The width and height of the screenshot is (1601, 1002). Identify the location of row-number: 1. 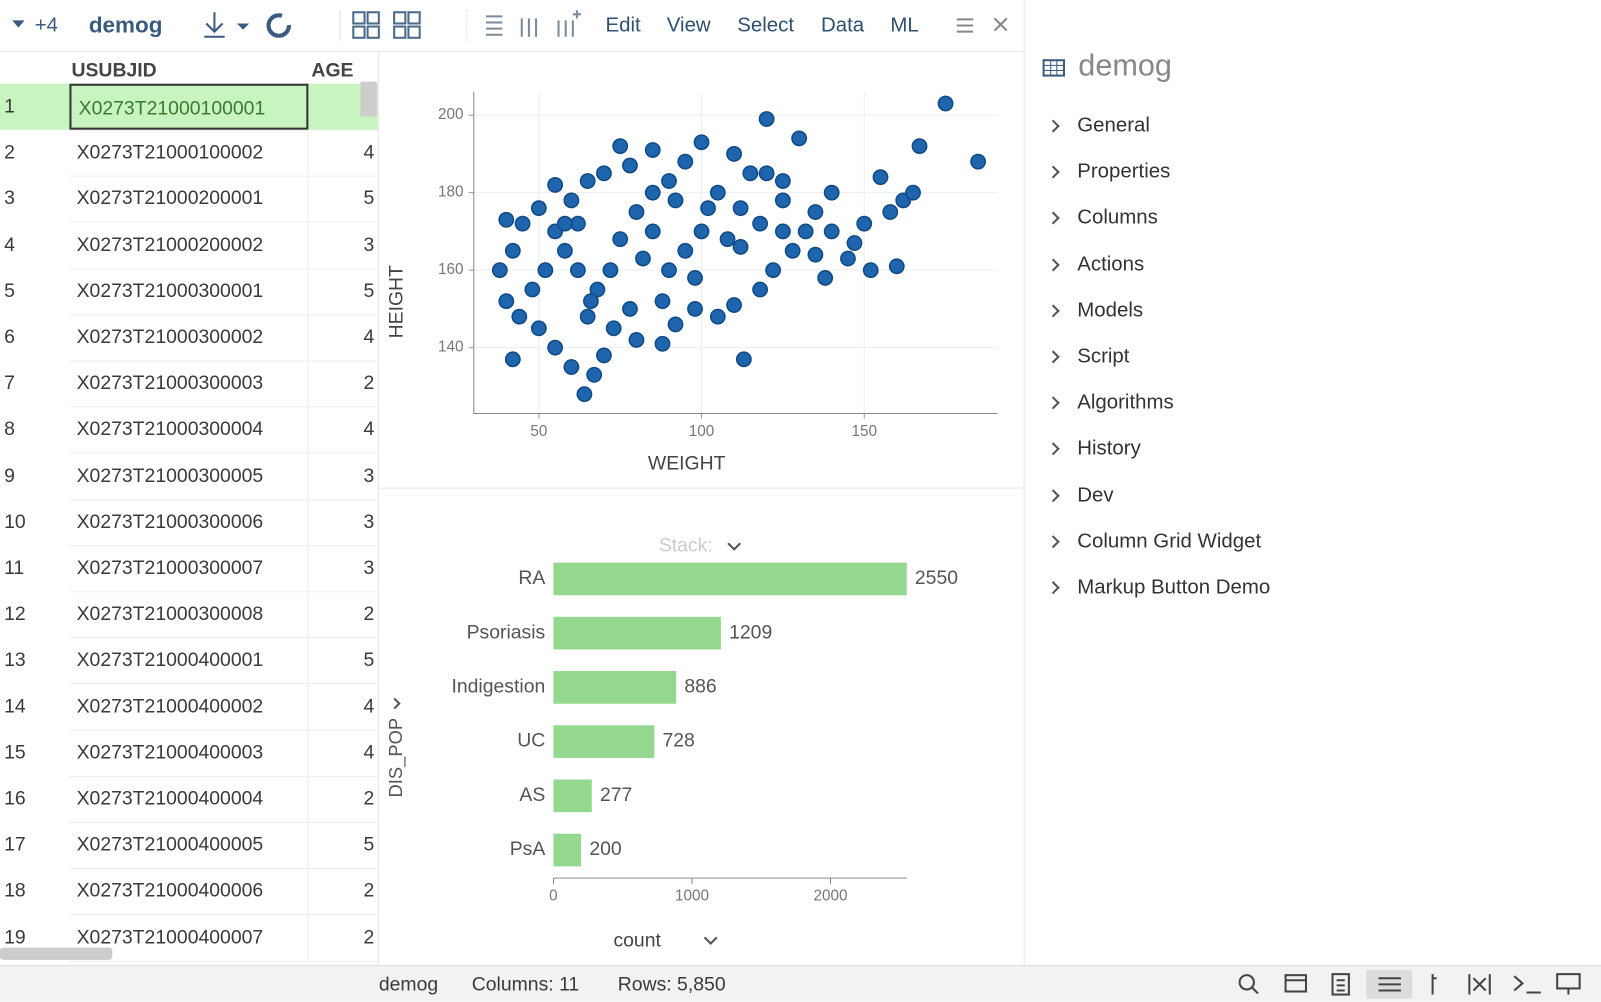
(9, 106).